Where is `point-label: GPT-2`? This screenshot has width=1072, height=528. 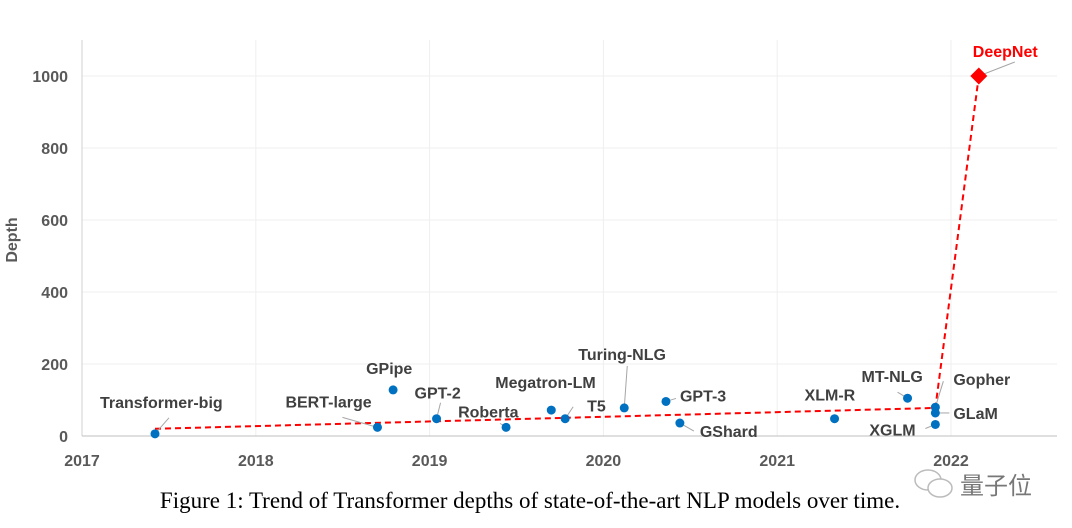 point-label: GPT-2 is located at coordinates (438, 394).